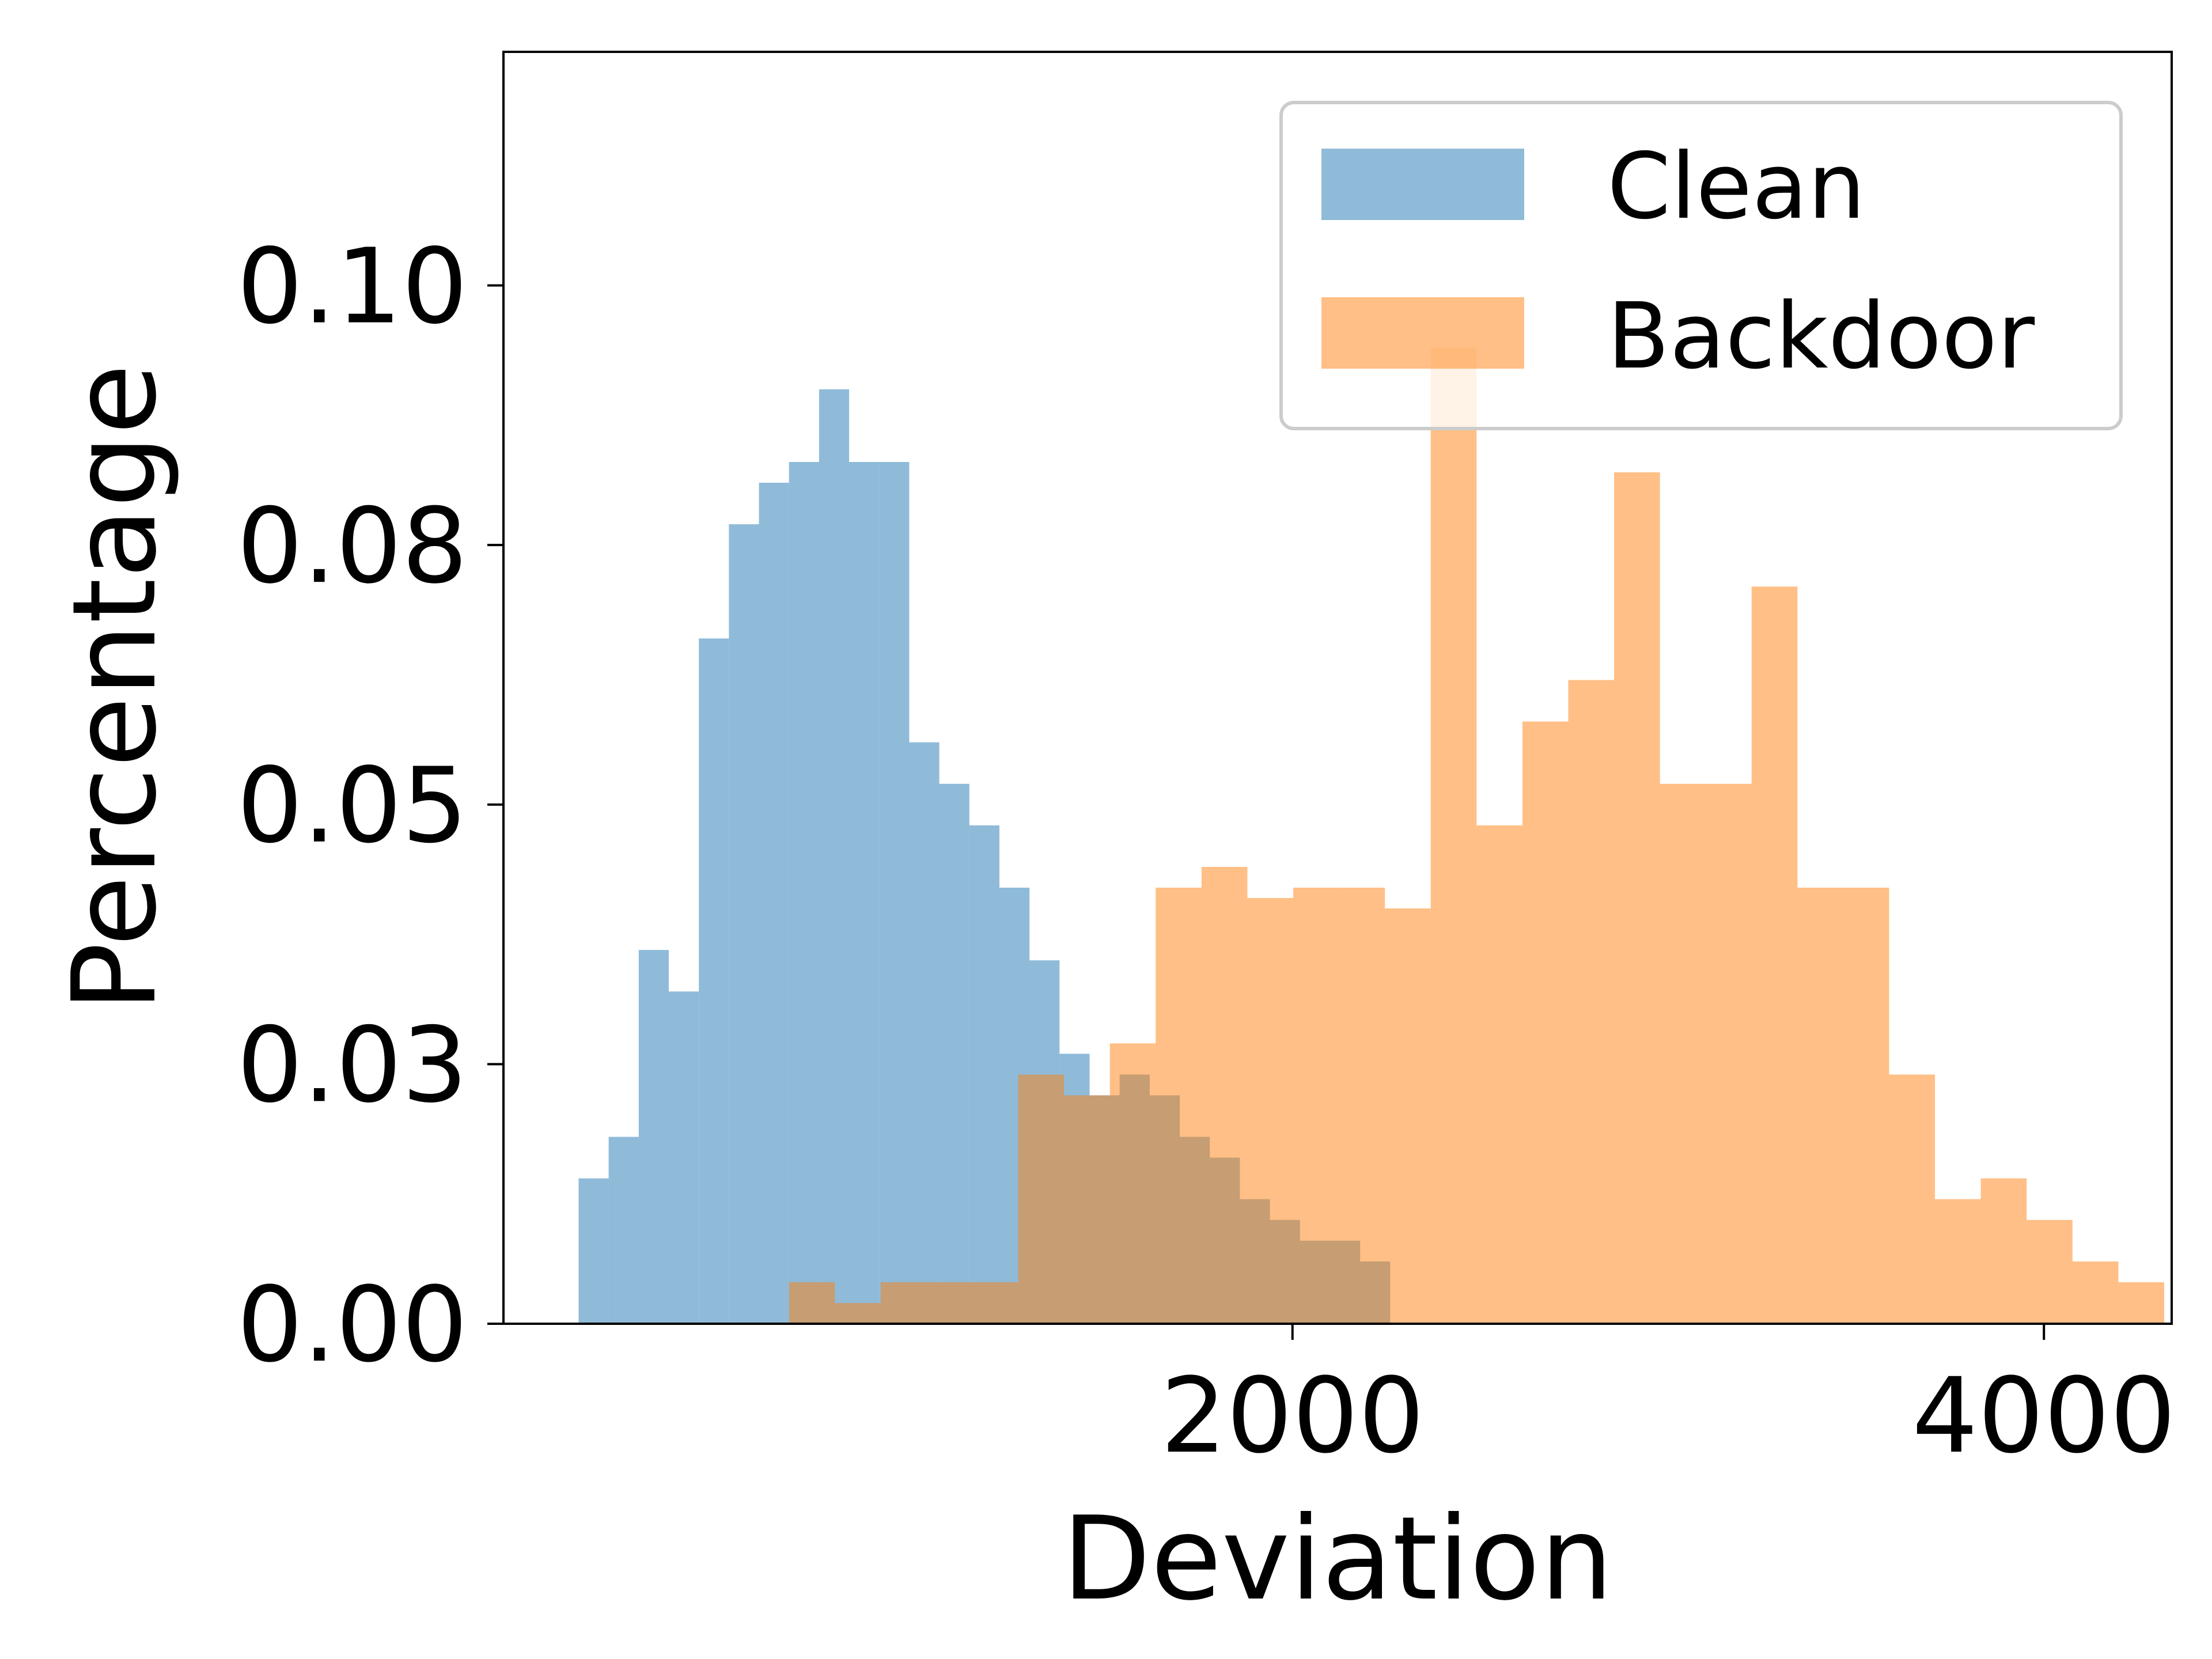 The image size is (2212, 1659). Describe the element at coordinates (1668, 1400) in the screenshot. I see `x-axis-ticks: 2000 4000` at that location.